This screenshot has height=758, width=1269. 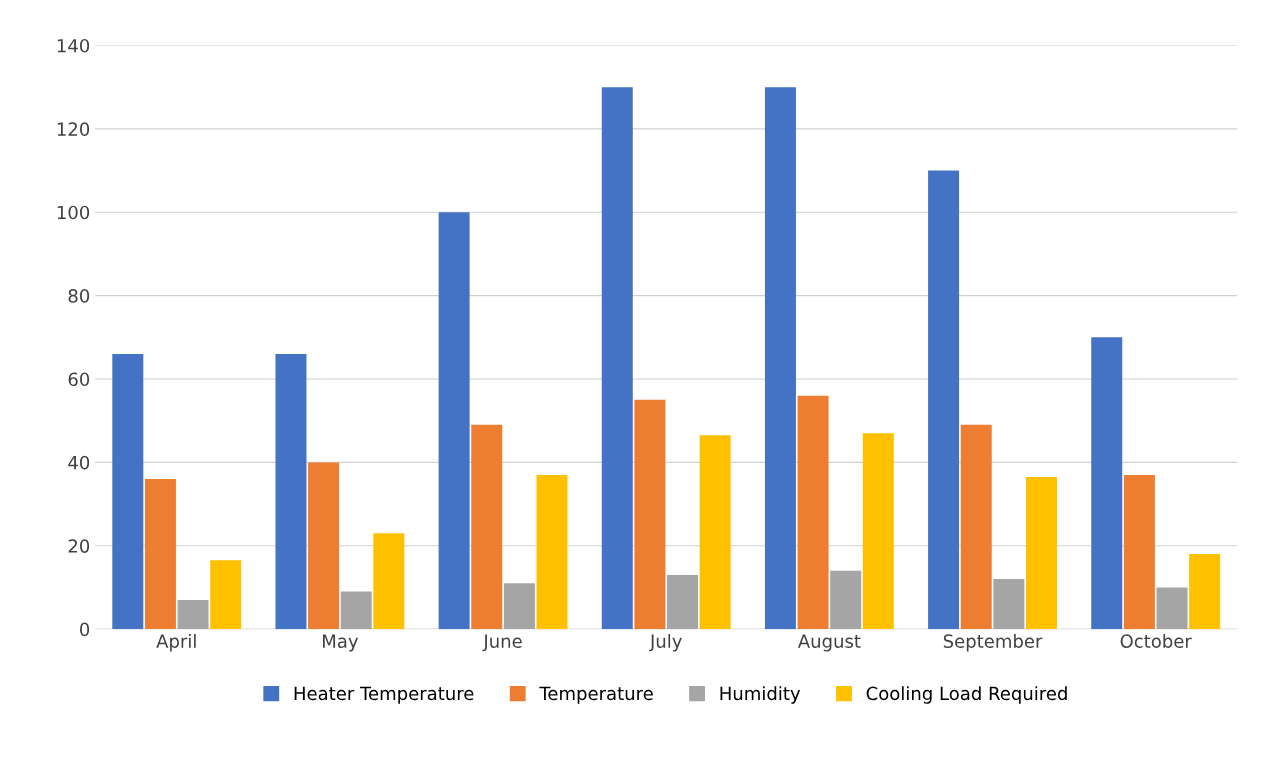 I want to click on x-tick-label: September, so click(x=993, y=643).